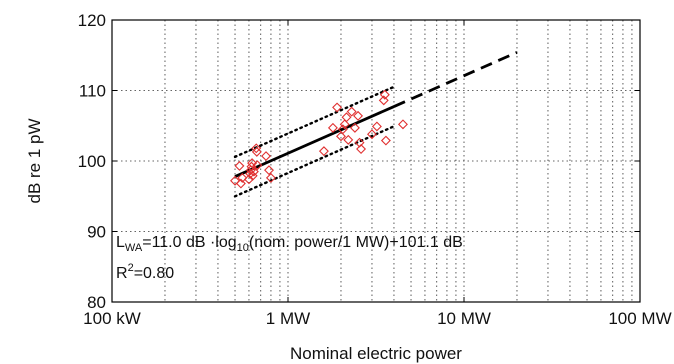  I want to click on x-axis-label: Nominal electric power, so click(376, 353).